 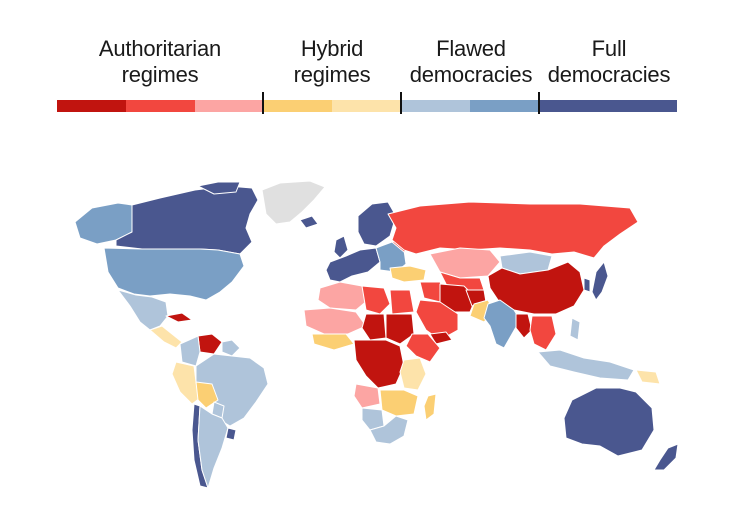 What do you see at coordinates (353, 265) in the screenshot?
I see `region-western-europe` at bounding box center [353, 265].